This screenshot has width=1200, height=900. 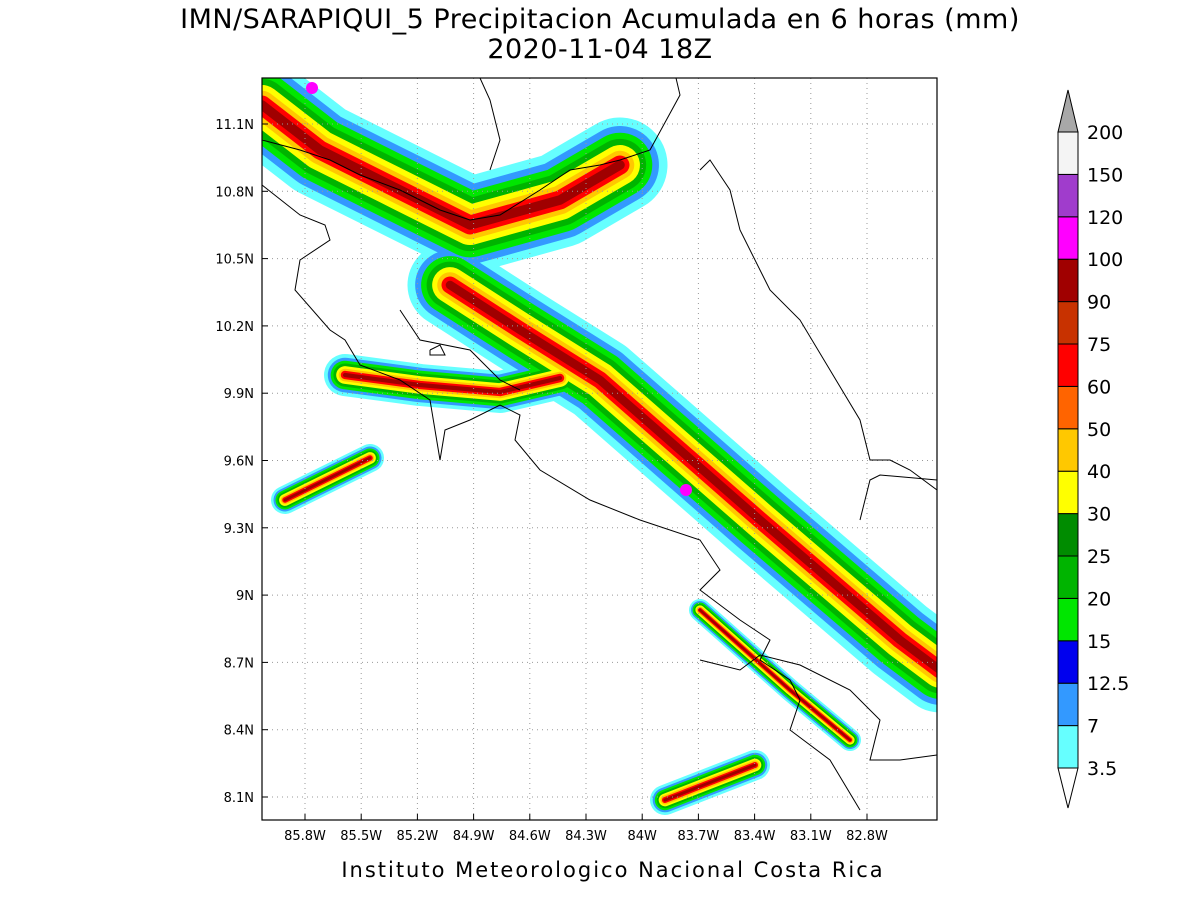 What do you see at coordinates (234, 192) in the screenshot?
I see `lat-tick-label: 10.8N` at bounding box center [234, 192].